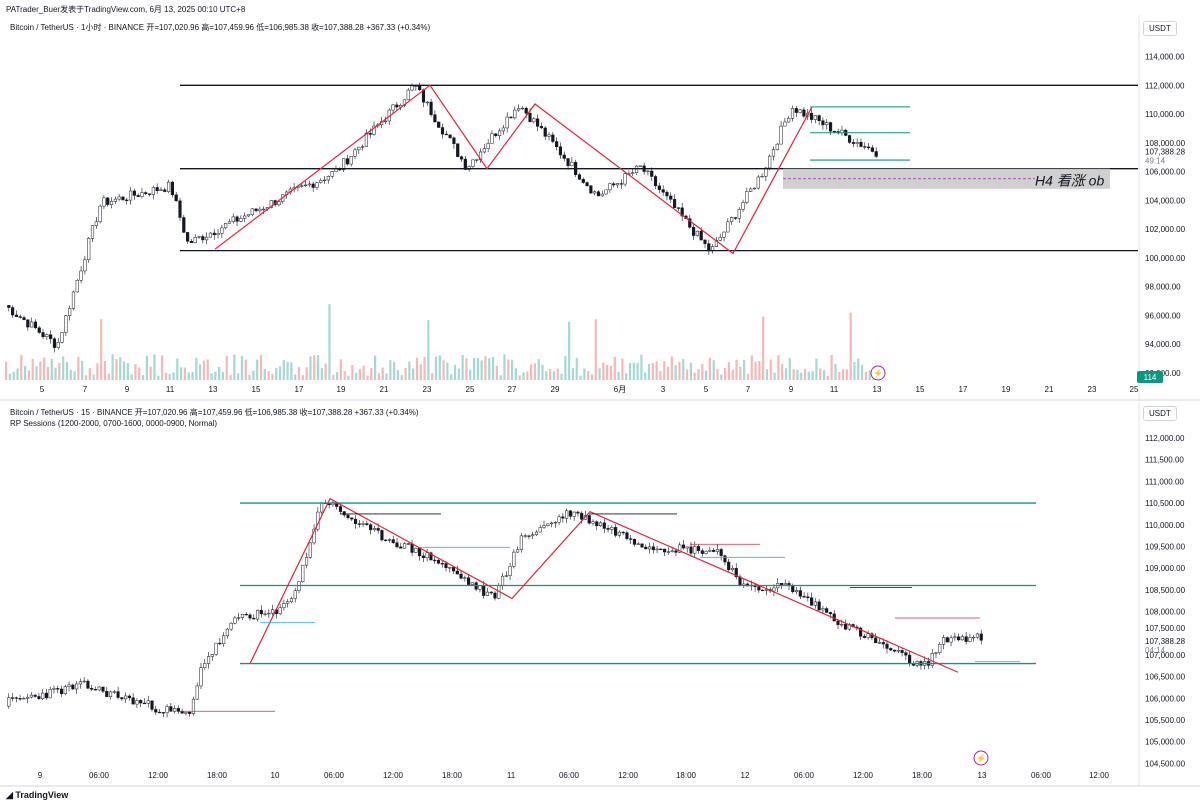 The width and height of the screenshot is (1200, 806). What do you see at coordinates (1160, 413) in the screenshot?
I see `panel2-currency-button: USDT` at bounding box center [1160, 413].